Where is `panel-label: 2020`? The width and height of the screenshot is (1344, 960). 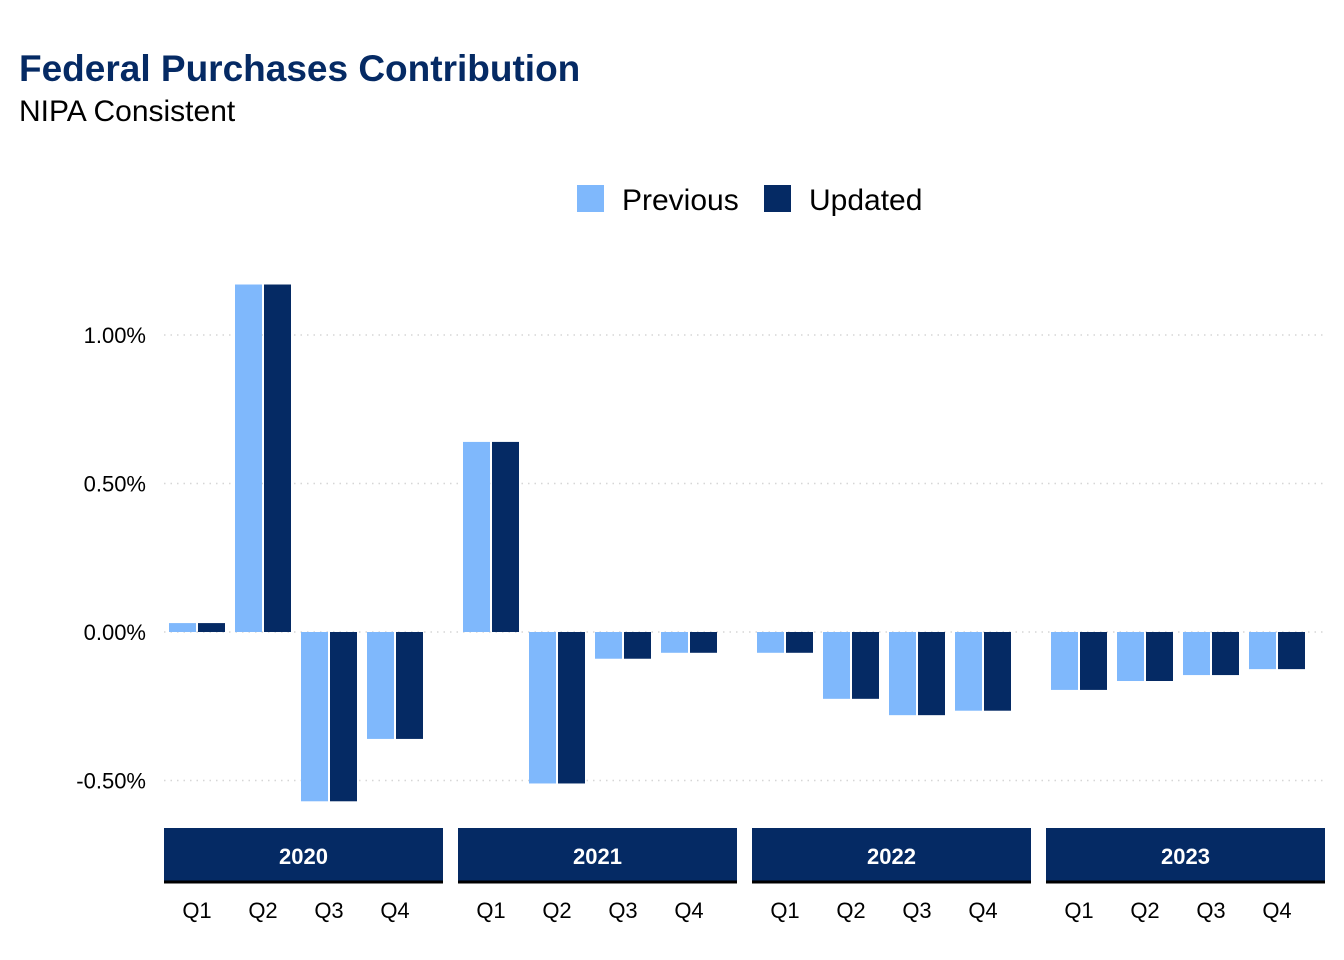 panel-label: 2020 is located at coordinates (303, 856).